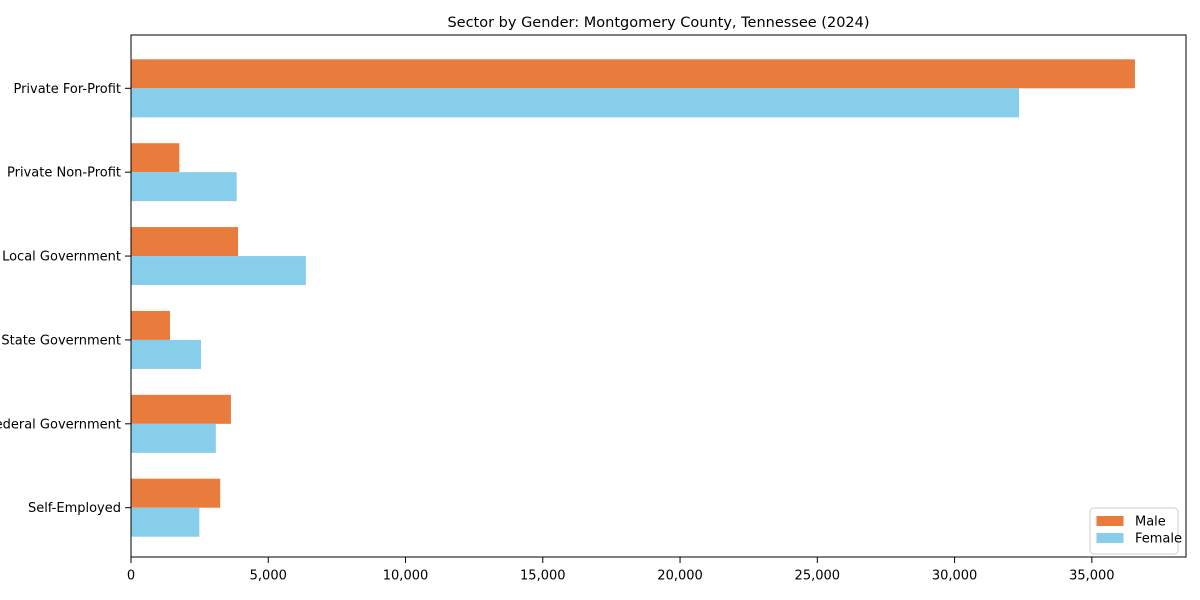 The width and height of the screenshot is (1200, 600). Describe the element at coordinates (218, 271) in the screenshot. I see `bar-female-local-government` at that location.